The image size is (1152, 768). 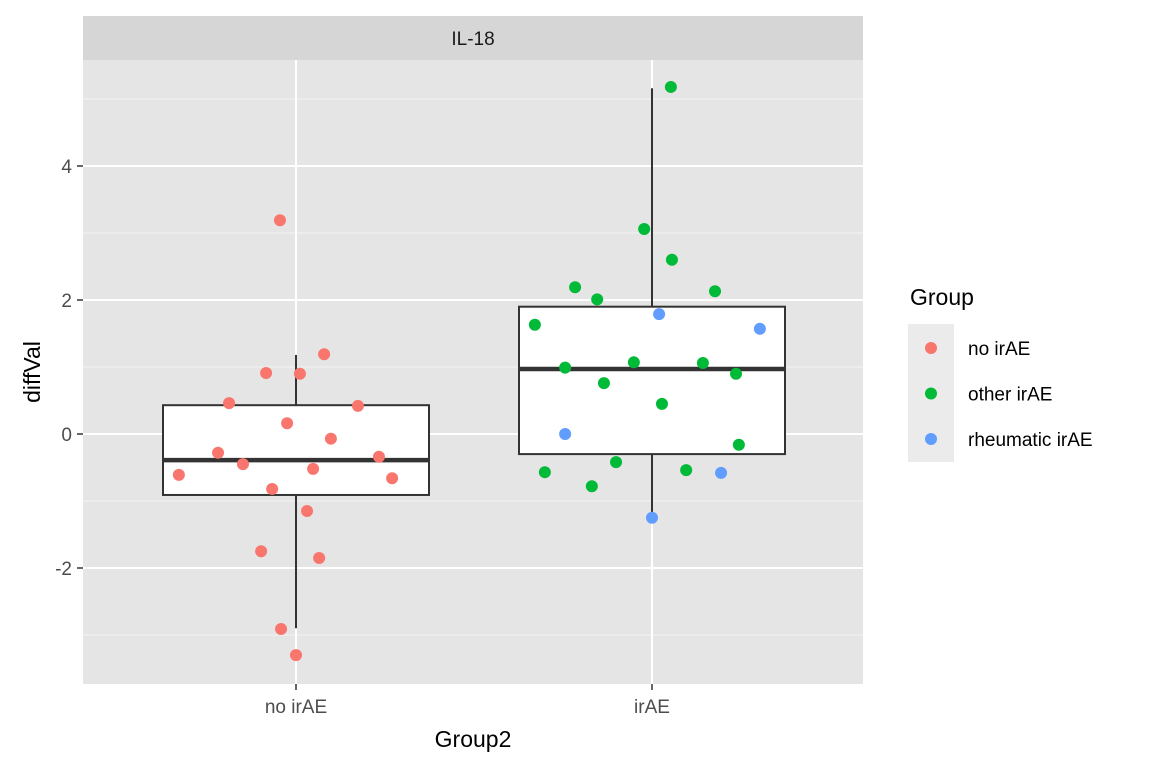 I want to click on y-tick-label: 4, so click(x=66, y=167).